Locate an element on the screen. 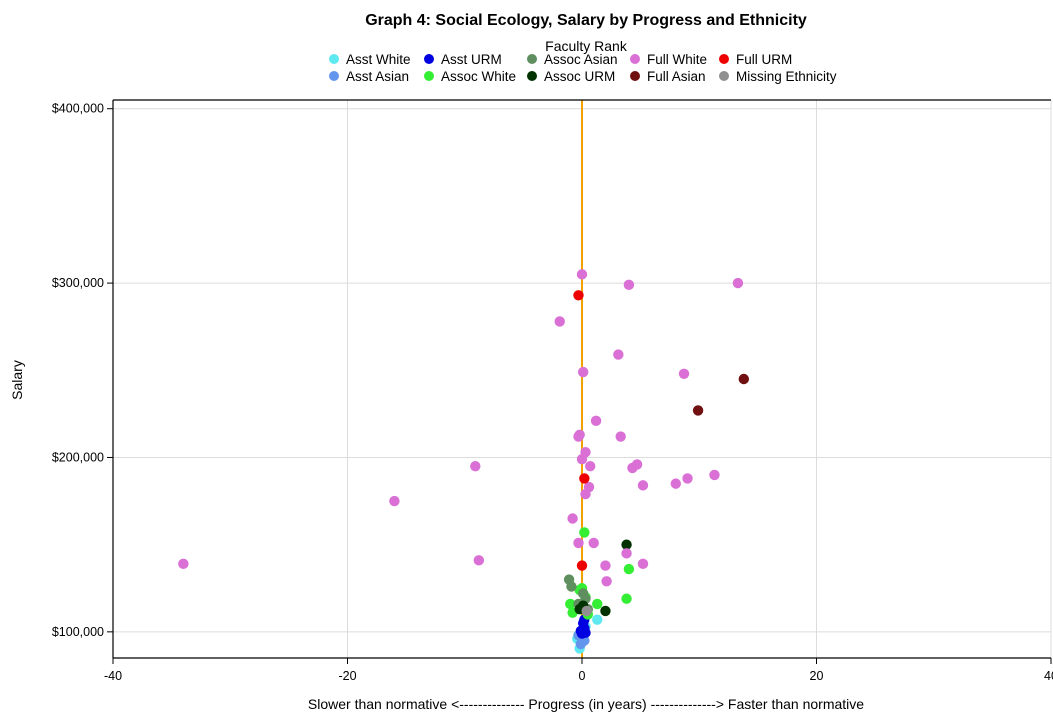  y-tick-label: $400,000 is located at coordinates (78, 109).